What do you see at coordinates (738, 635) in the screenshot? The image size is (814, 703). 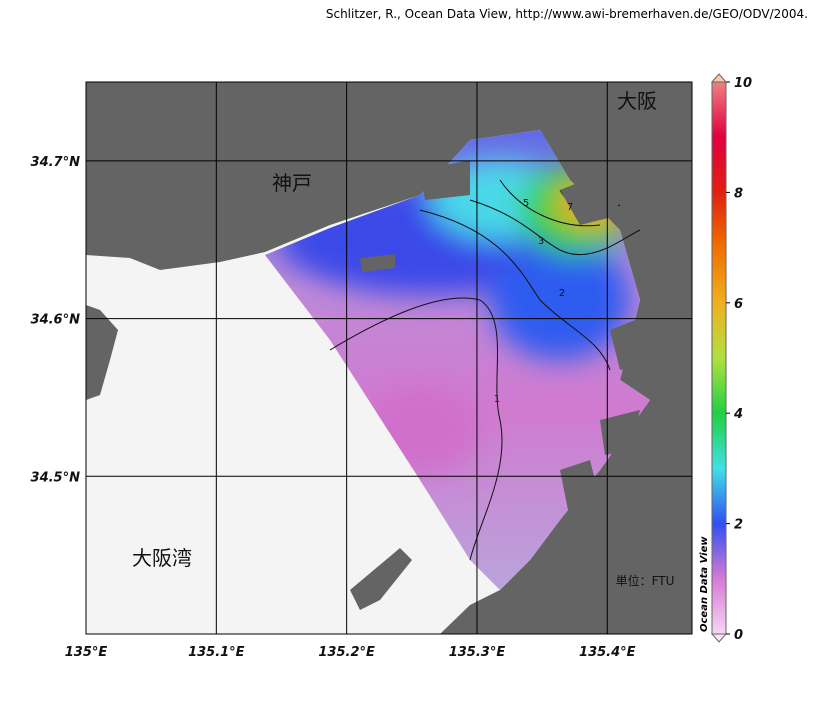 I see `colorbar-tick-label: 0` at bounding box center [738, 635].